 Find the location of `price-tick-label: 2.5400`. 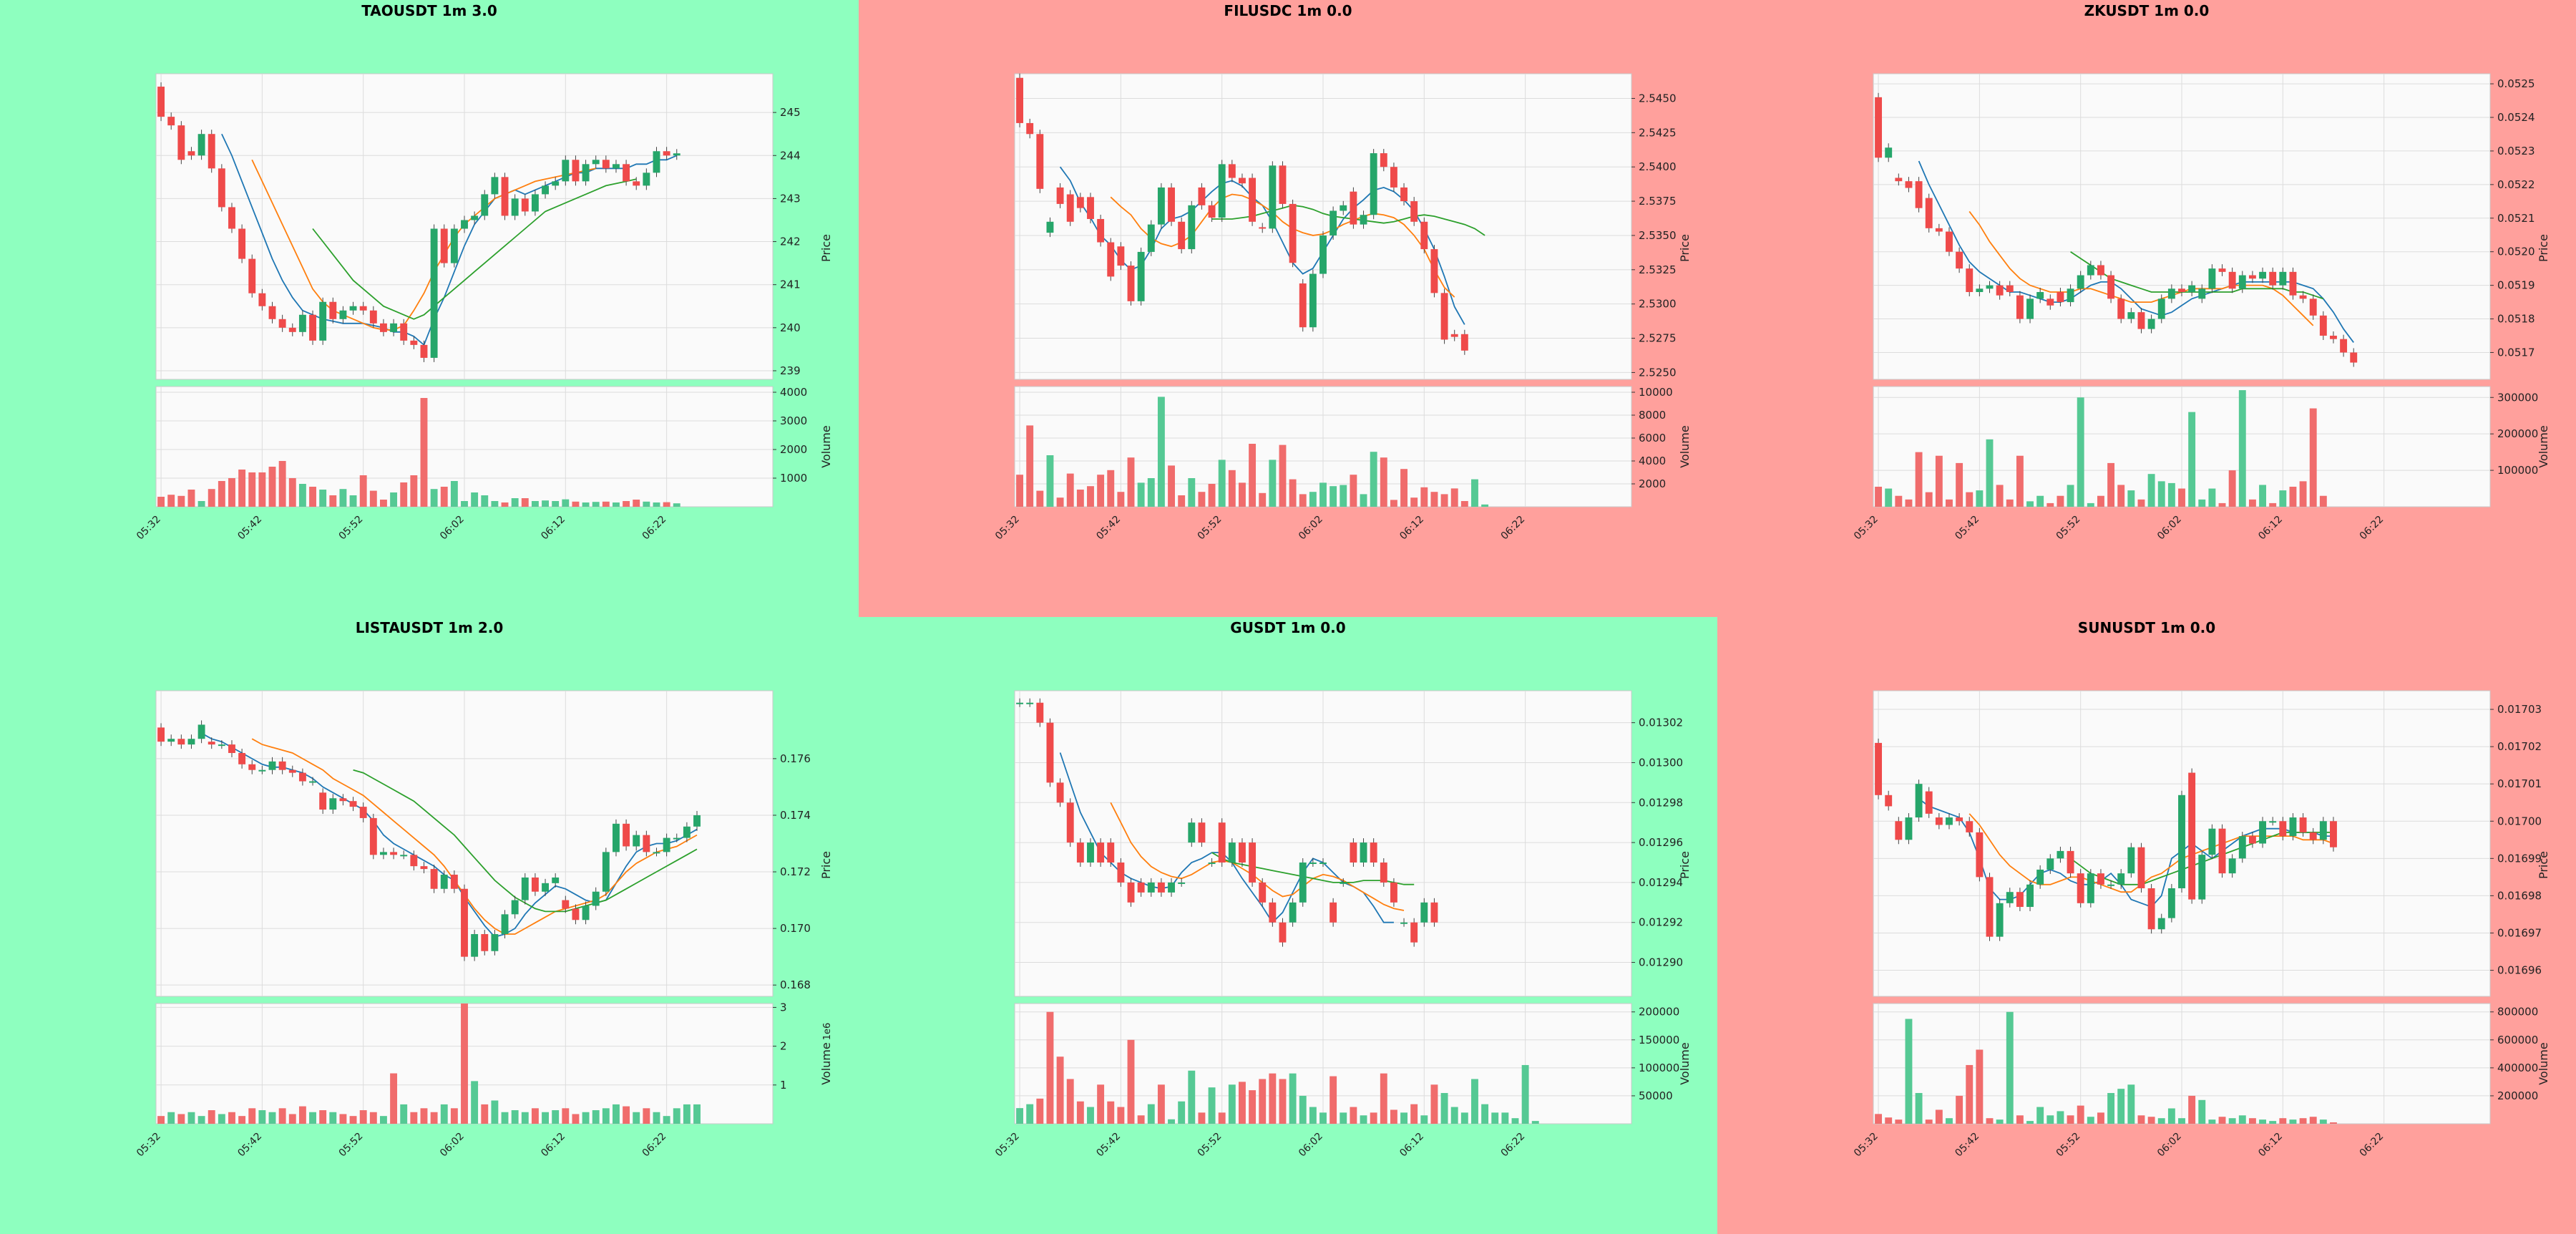

price-tick-label: 2.5400 is located at coordinates (1658, 166).